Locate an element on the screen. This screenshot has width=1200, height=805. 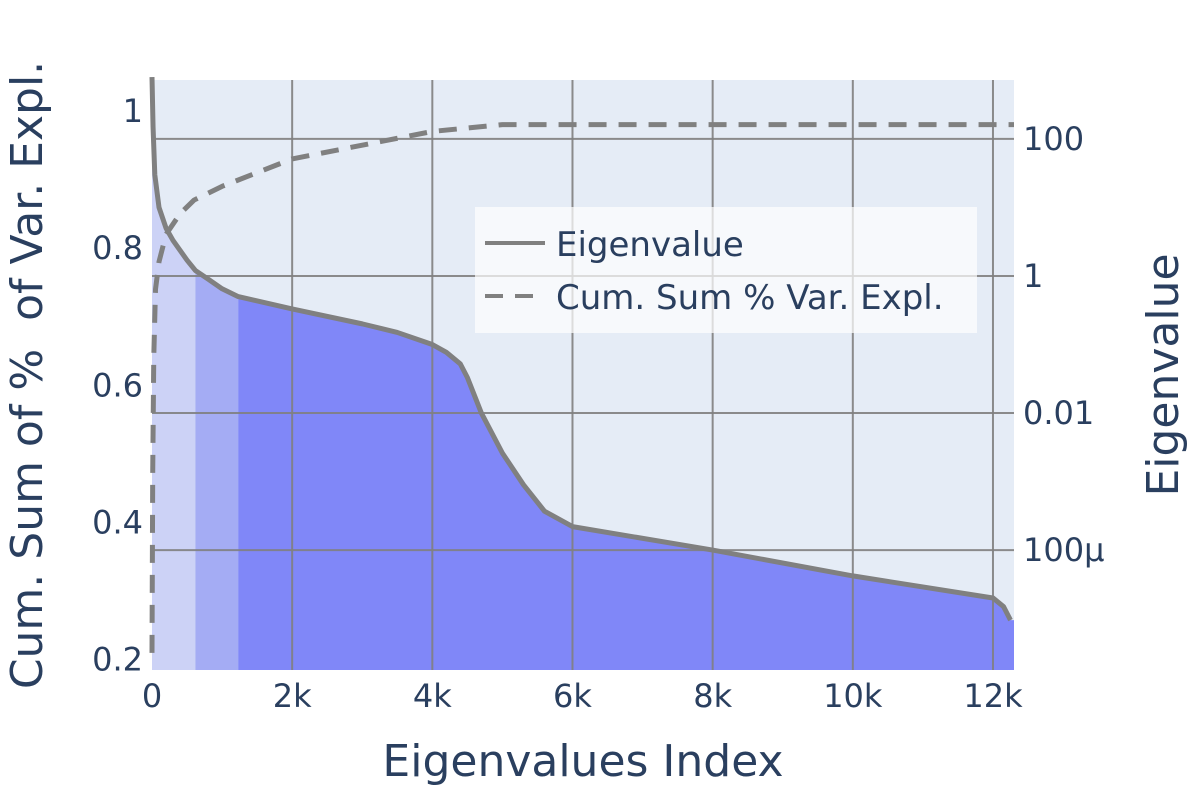
legend-eigenvalue-label: Eigenvalue is located at coordinates (650, 245).